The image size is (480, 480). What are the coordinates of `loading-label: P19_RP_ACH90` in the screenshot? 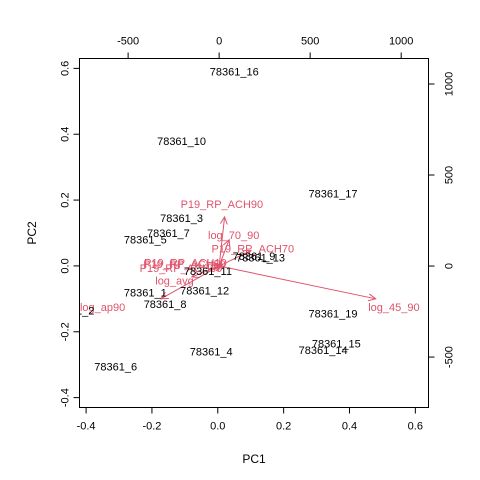 It's located at (222, 205).